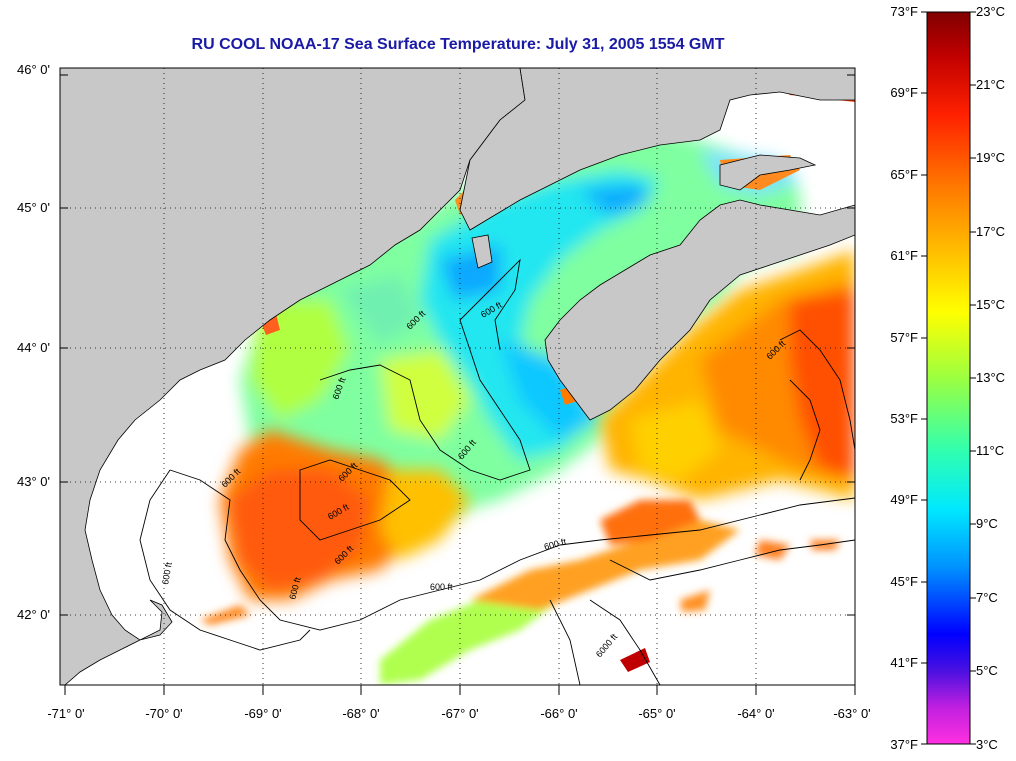 Image resolution: width=1016 pixels, height=761 pixels. What do you see at coordinates (991, 304) in the screenshot?
I see `celsius-label: 15°C` at bounding box center [991, 304].